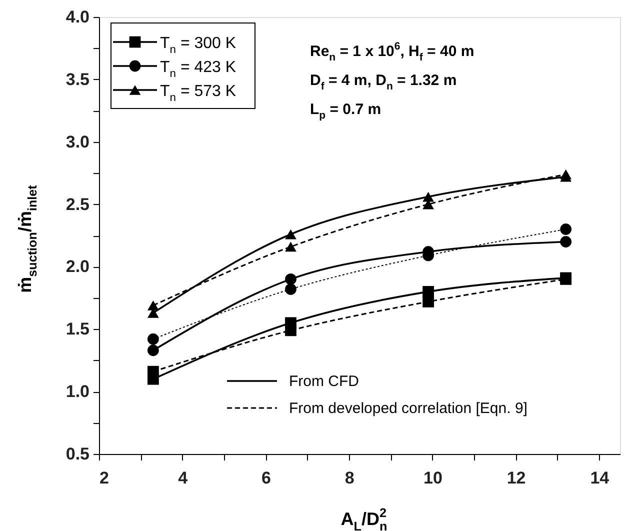  What do you see at coordinates (104, 478) in the screenshot?
I see `x-tick-label: 2` at bounding box center [104, 478].